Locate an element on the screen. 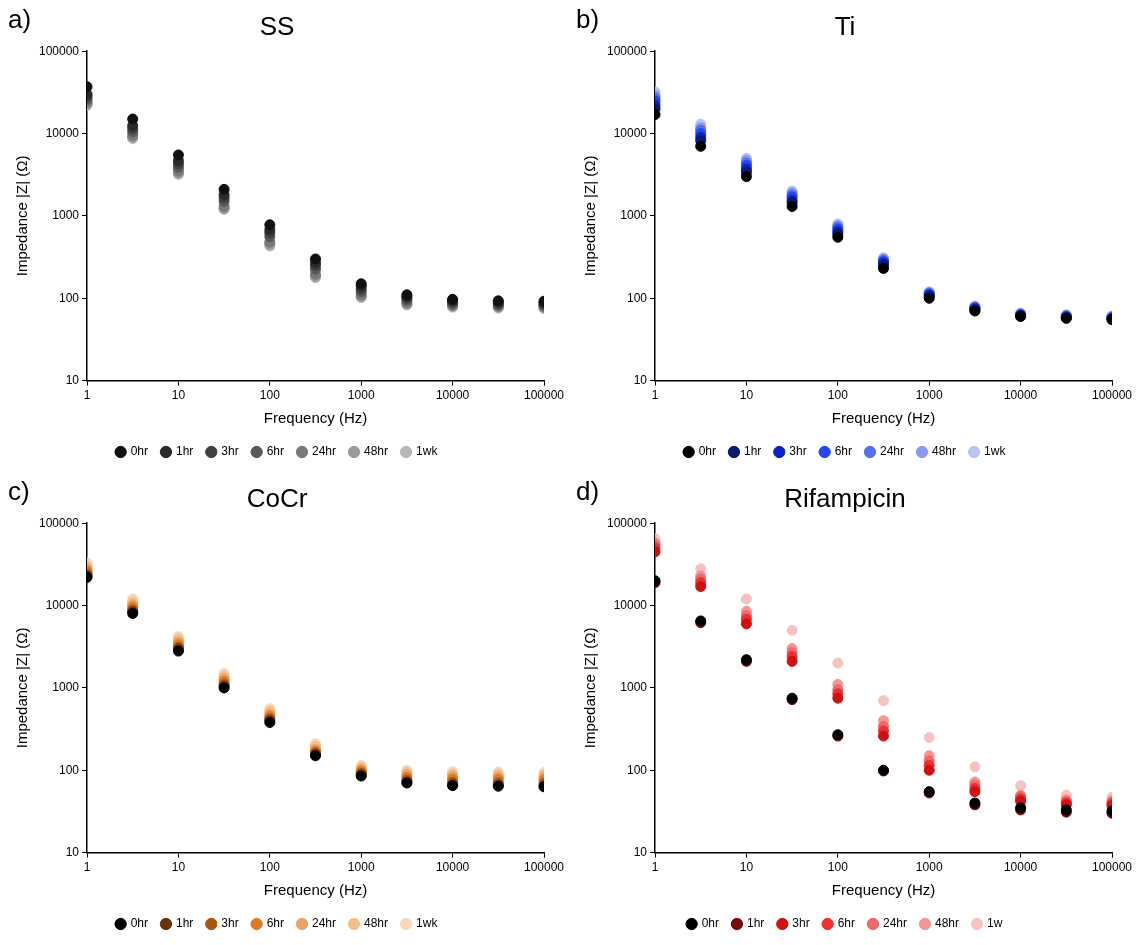 The width and height of the screenshot is (1136, 945). text: b) is located at coordinates (588, 19).